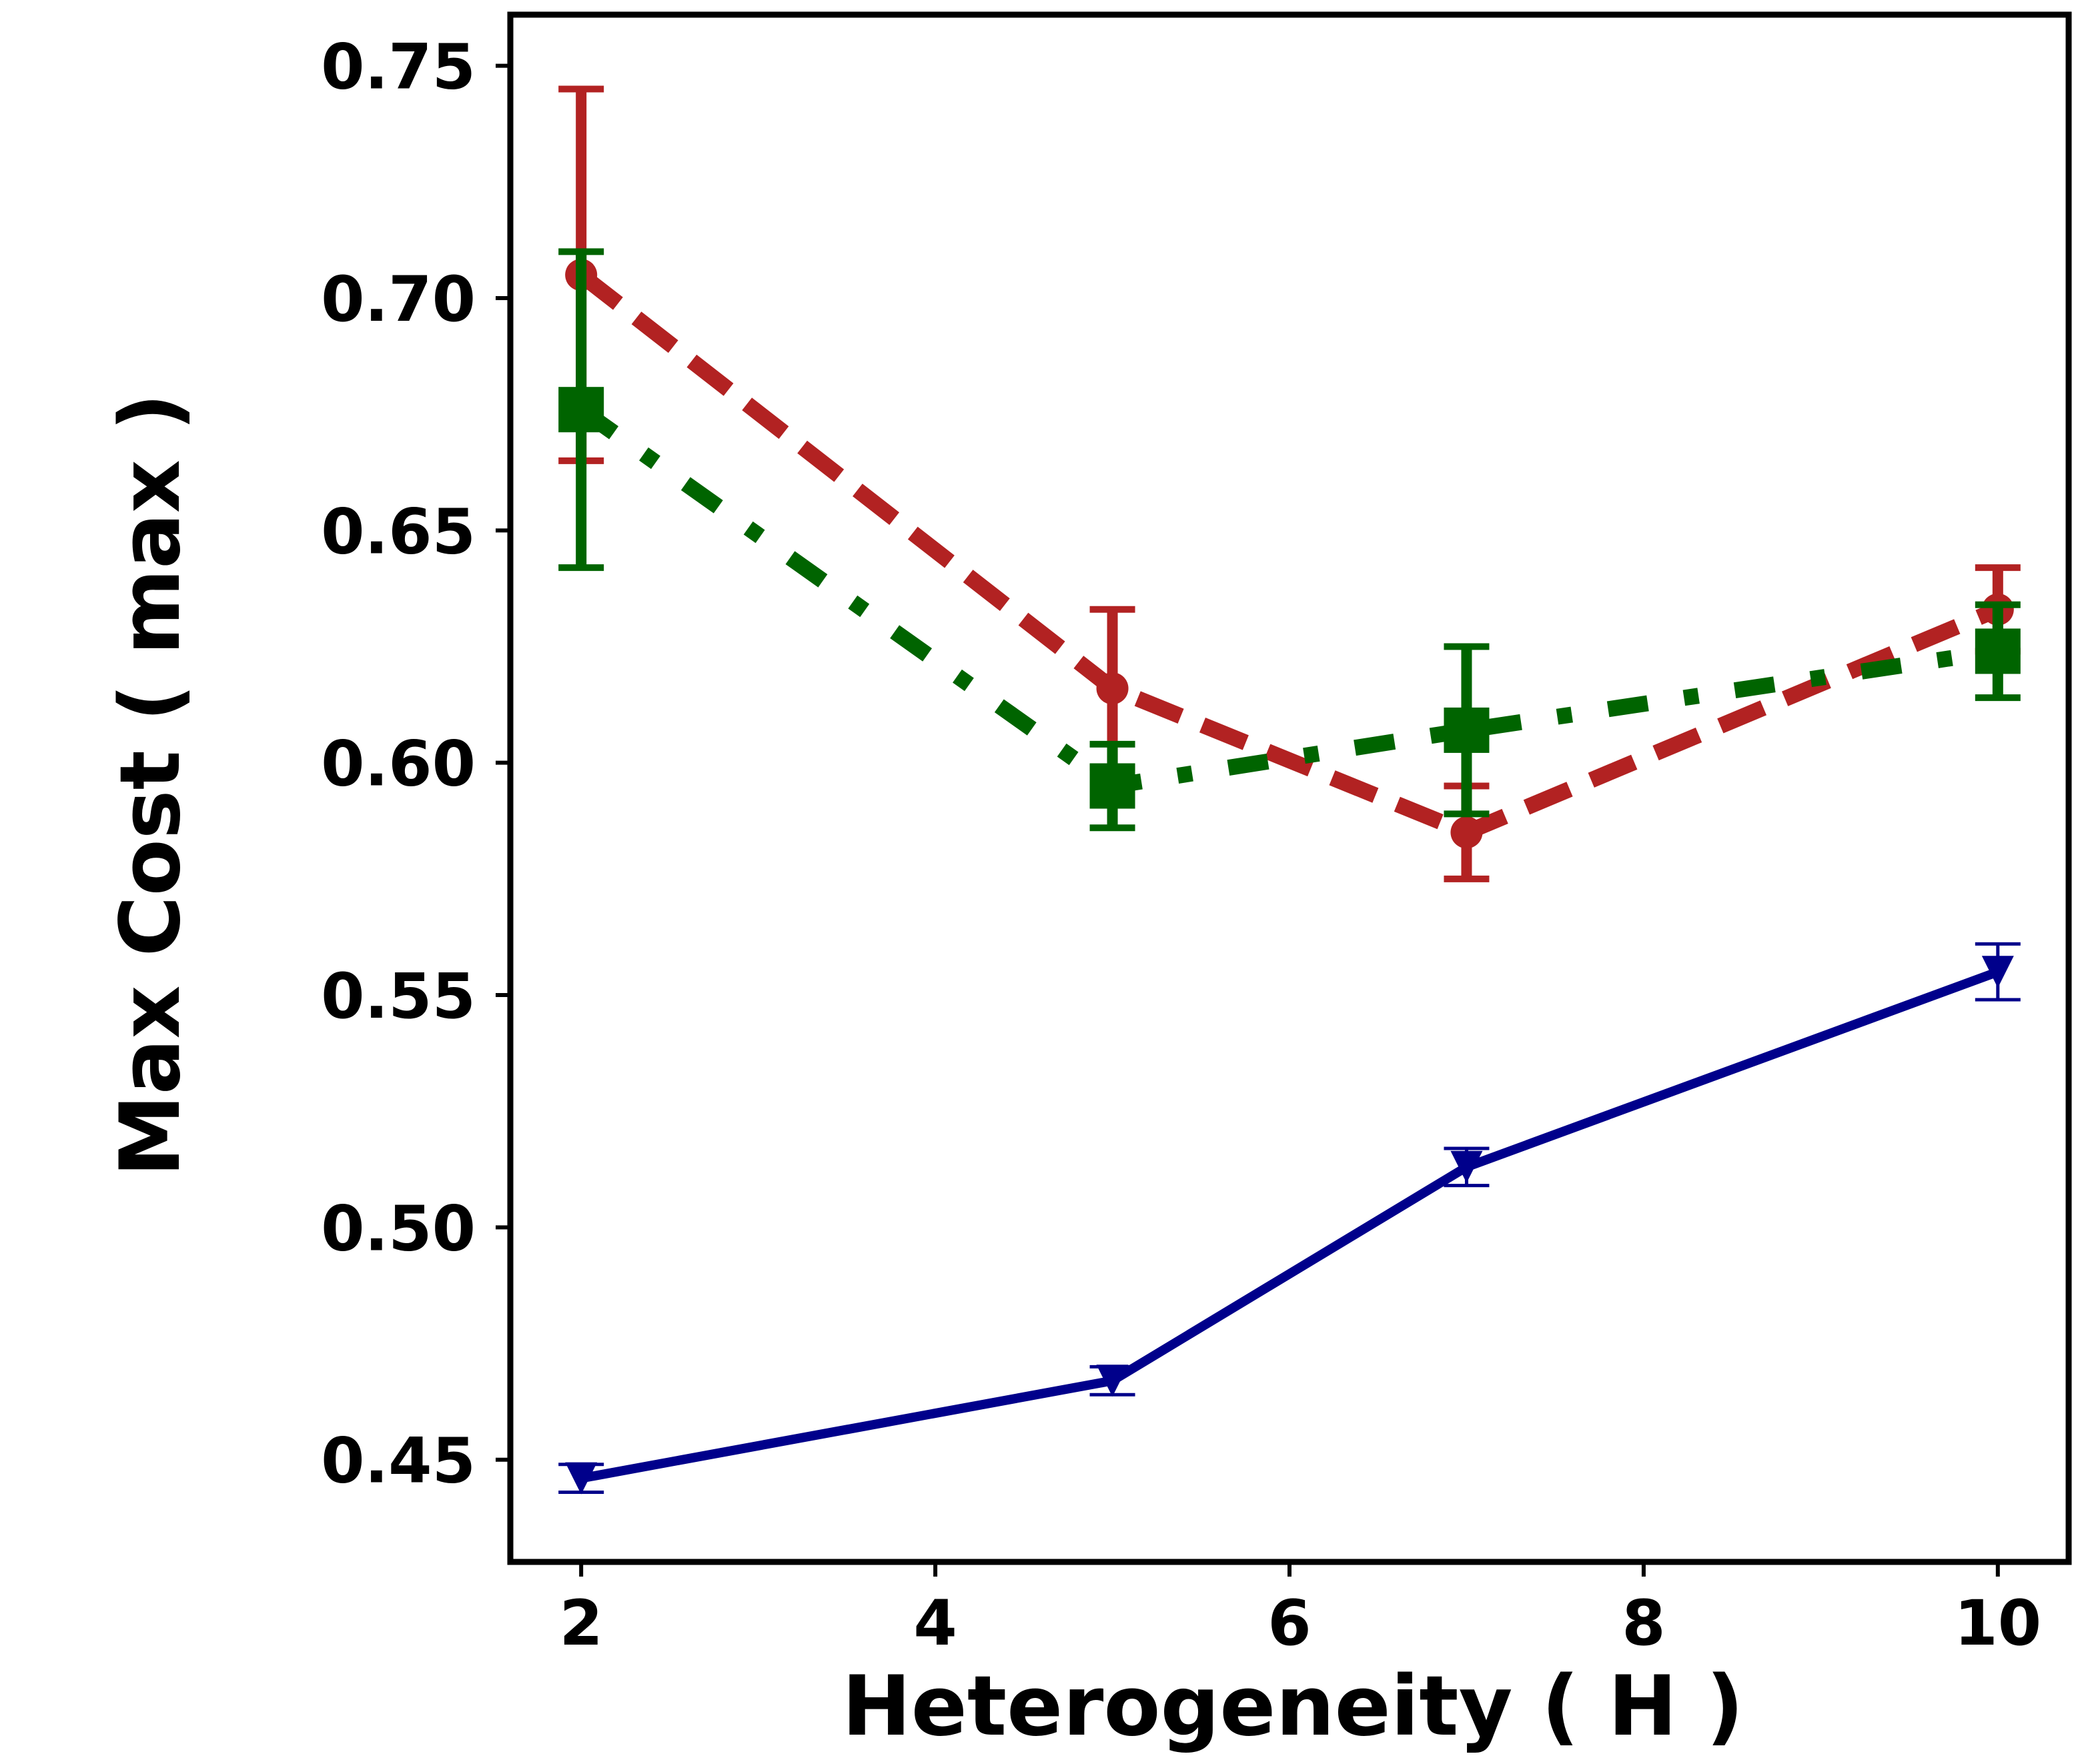  What do you see at coordinates (398, 299) in the screenshot?
I see `y-tick-label: 0.70` at bounding box center [398, 299].